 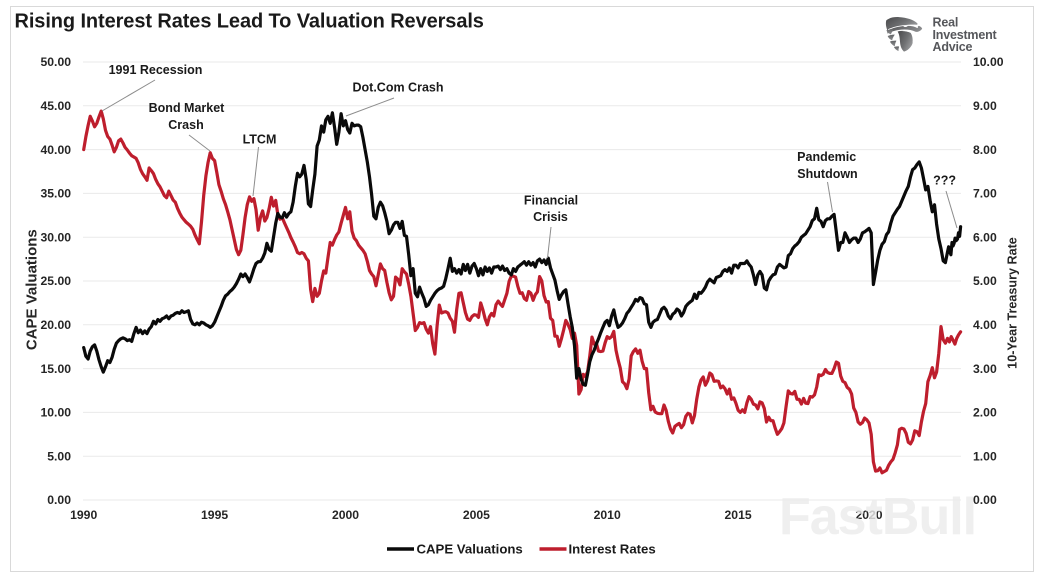 I want to click on svg-text: 1990, so click(x=83, y=515).